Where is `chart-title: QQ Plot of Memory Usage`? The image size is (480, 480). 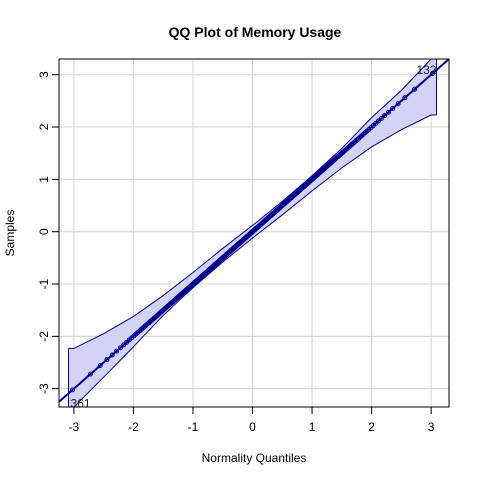 chart-title: QQ Plot of Memory Usage is located at coordinates (255, 32).